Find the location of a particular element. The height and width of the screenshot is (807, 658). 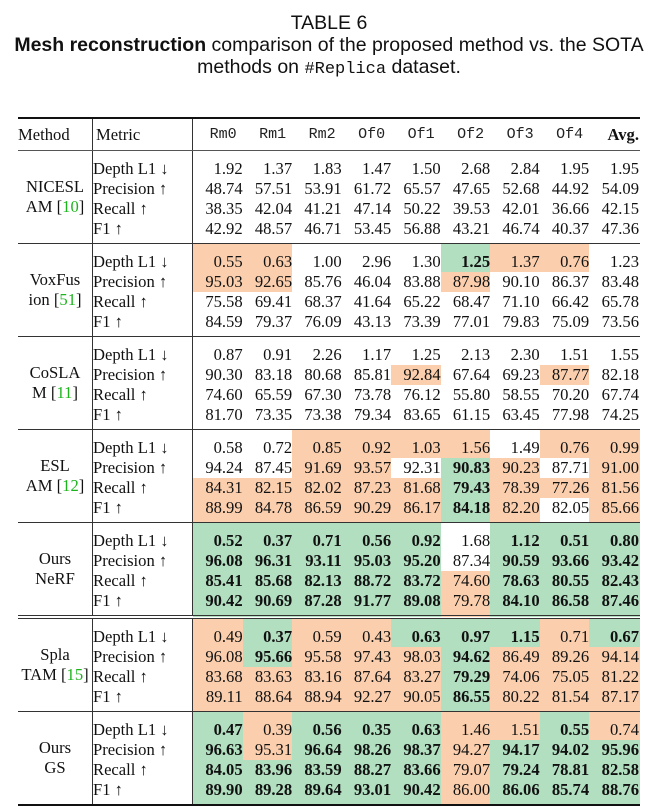

avg-value-cell: 87.46 is located at coordinates (614, 604).